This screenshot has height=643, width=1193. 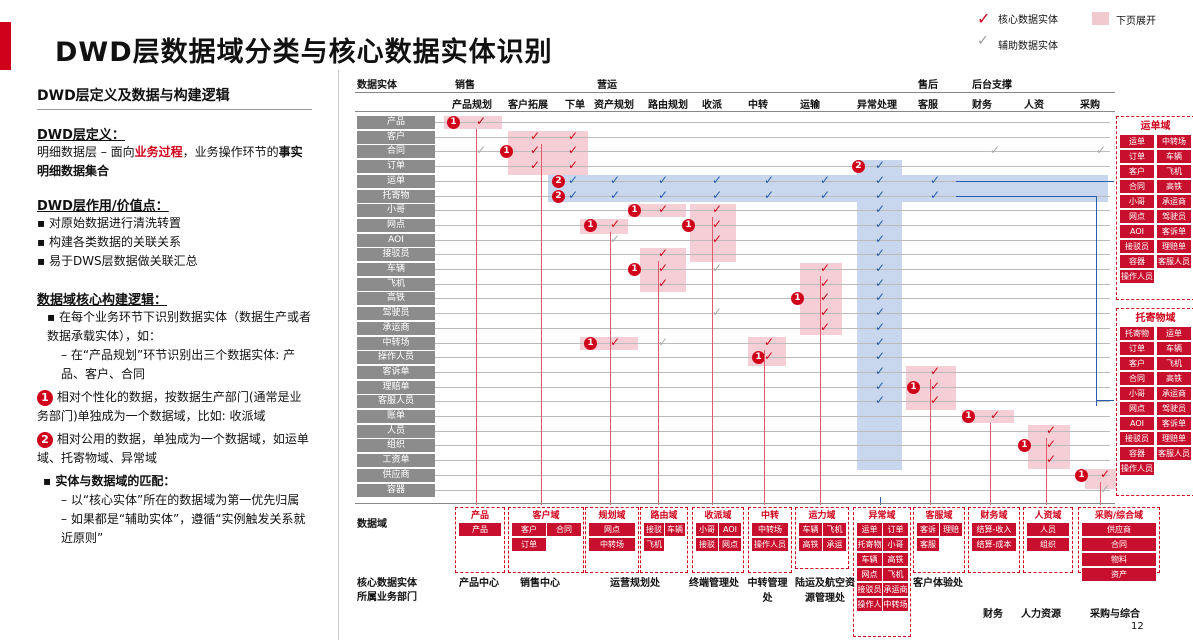 I want to click on entity-label: 客诉单, so click(x=396, y=372).